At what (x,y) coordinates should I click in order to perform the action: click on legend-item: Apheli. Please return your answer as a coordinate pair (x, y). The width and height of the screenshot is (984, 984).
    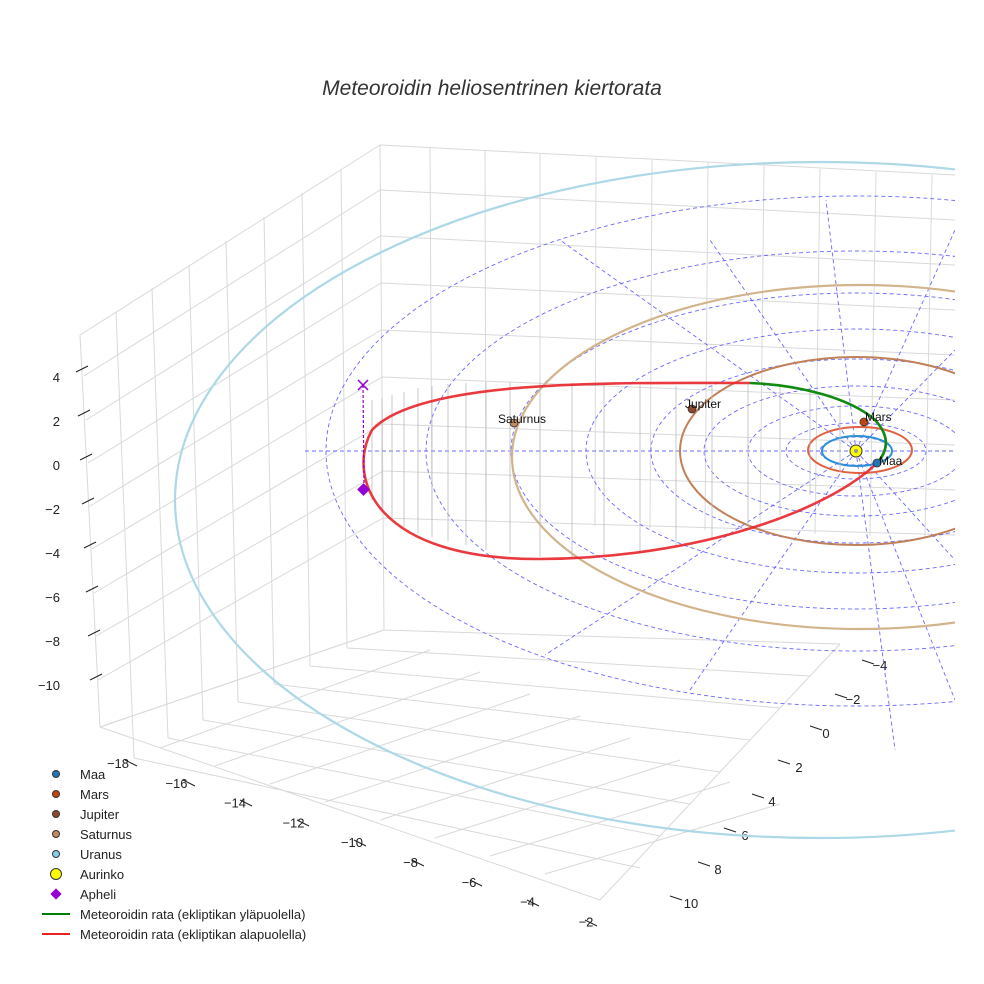
    Looking at the image, I should click on (173, 894).